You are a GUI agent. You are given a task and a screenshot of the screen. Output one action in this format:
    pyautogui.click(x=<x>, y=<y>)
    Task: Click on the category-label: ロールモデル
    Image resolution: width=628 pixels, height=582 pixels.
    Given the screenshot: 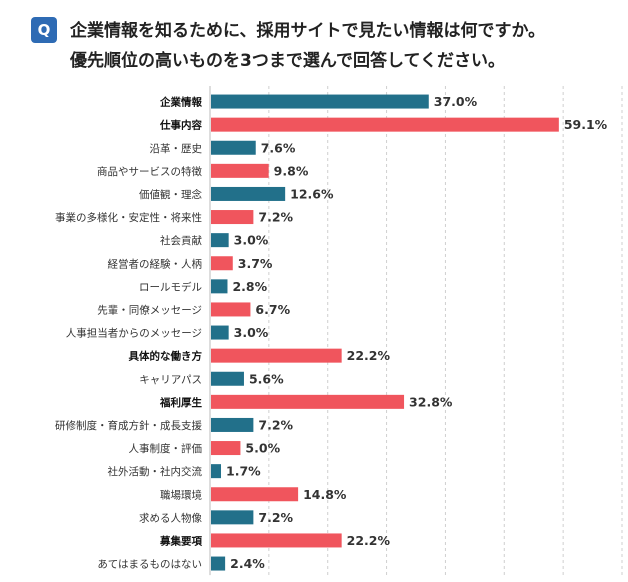 What is the action you would take?
    pyautogui.click(x=170, y=286)
    